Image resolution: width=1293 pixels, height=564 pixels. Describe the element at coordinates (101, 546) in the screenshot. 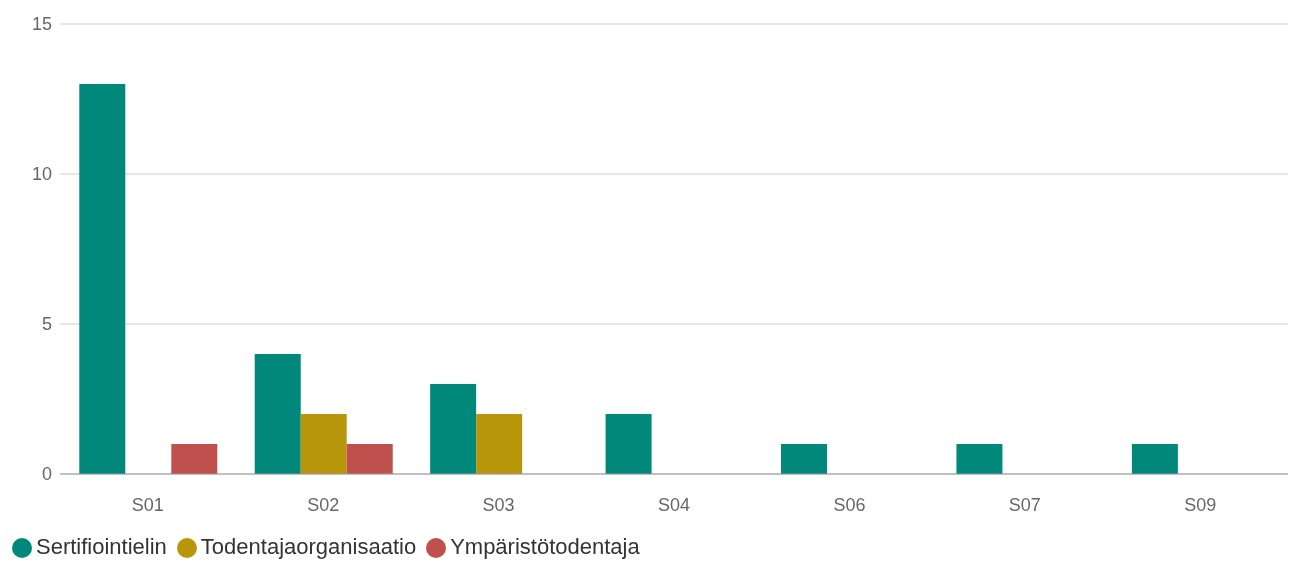

I see `legend-label: Sertifiointielin` at that location.